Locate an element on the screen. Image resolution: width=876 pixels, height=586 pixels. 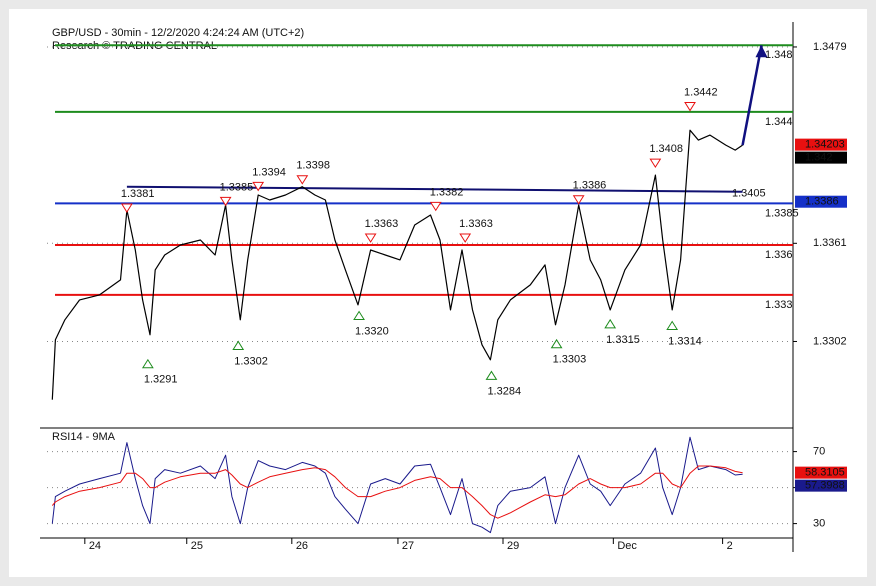
level-label: 1.333 is located at coordinates (779, 305).